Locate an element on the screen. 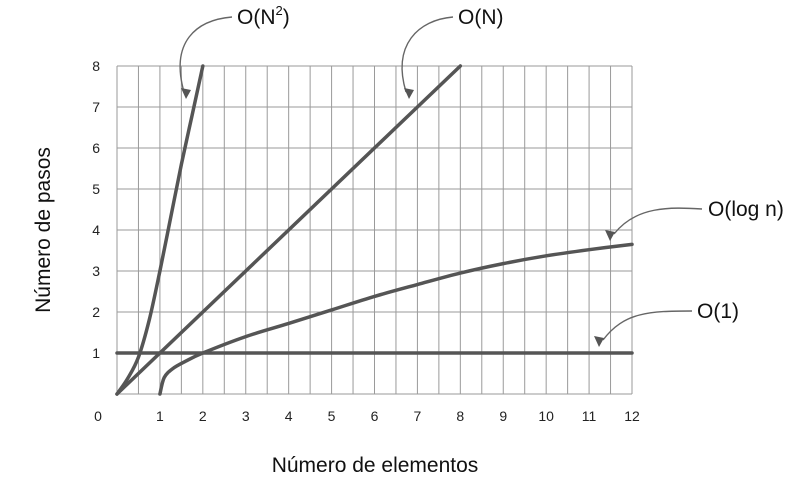 This screenshot has width=803, height=484. x-tick-label: 8 is located at coordinates (460, 416).